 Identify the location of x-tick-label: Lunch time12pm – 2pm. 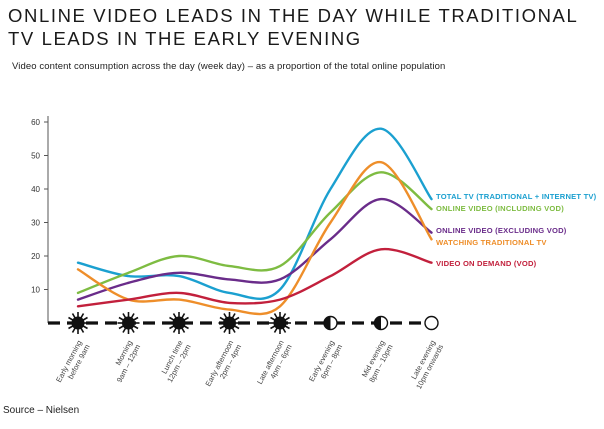
(174, 361).